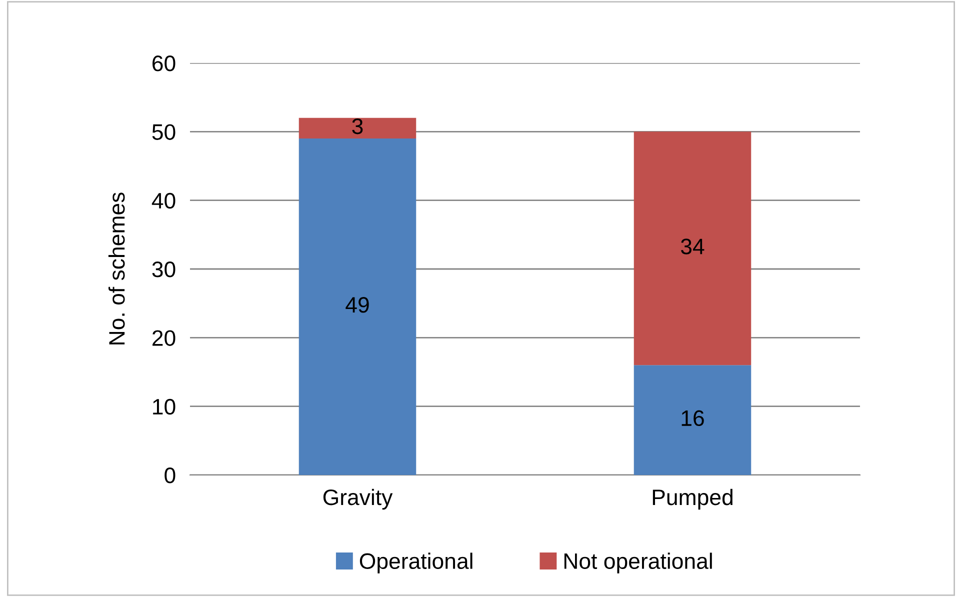 The height and width of the screenshot is (597, 962). I want to click on legend-label: Not operational, so click(638, 563).